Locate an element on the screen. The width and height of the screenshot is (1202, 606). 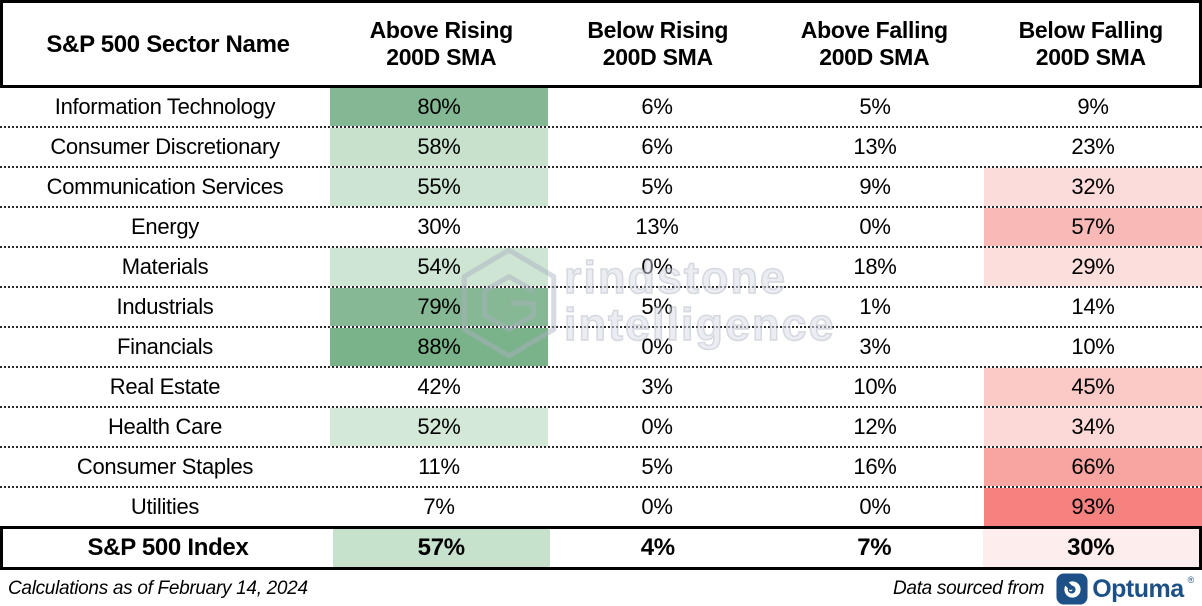
value-below-falling: 23% is located at coordinates (1093, 146).